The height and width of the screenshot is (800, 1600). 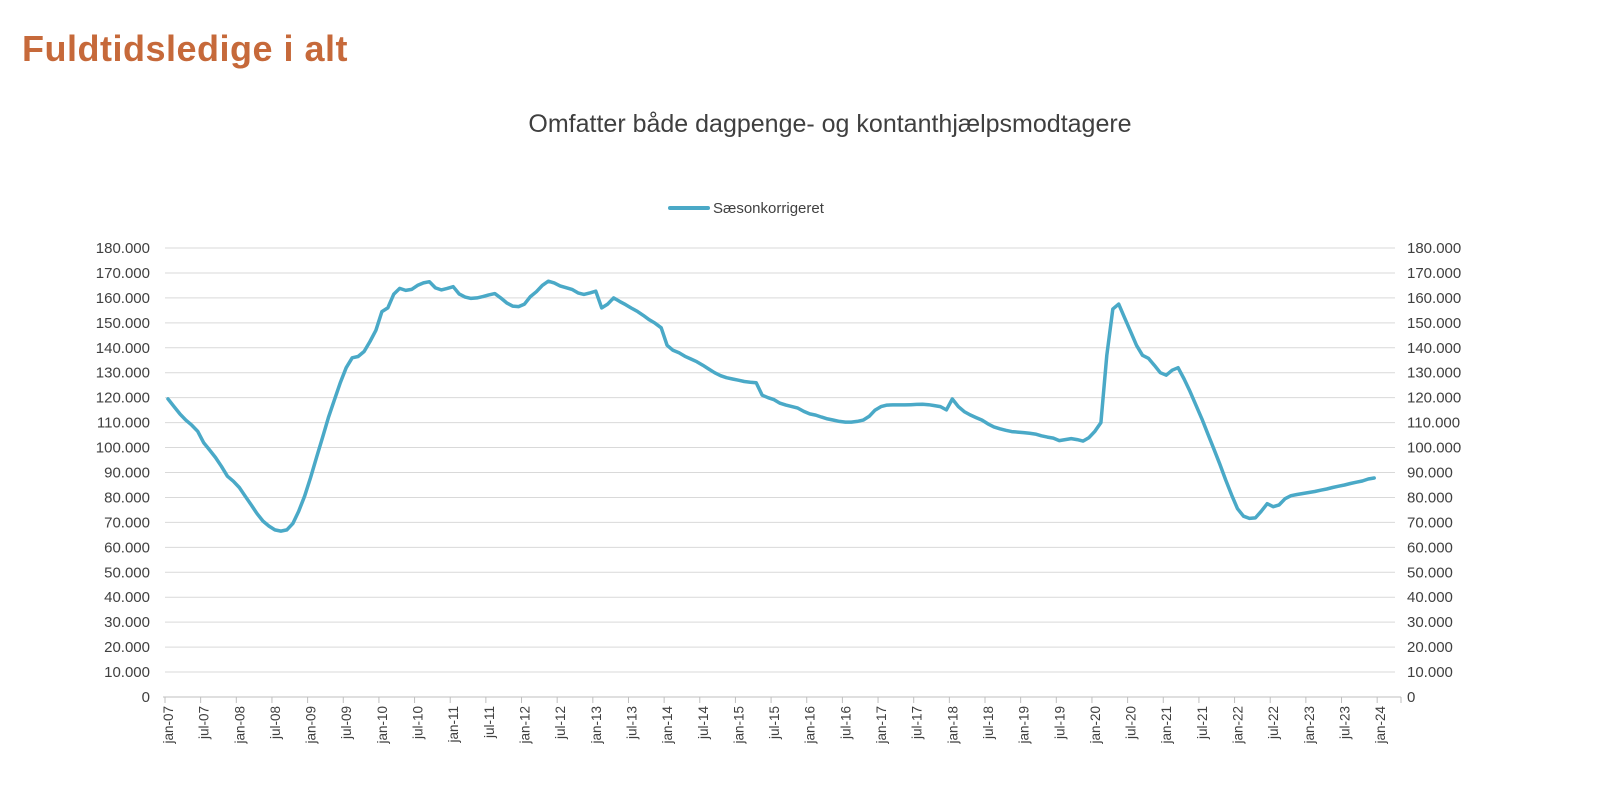 What do you see at coordinates (774, 723) in the screenshot?
I see `x-tick-label: jul-15` at bounding box center [774, 723].